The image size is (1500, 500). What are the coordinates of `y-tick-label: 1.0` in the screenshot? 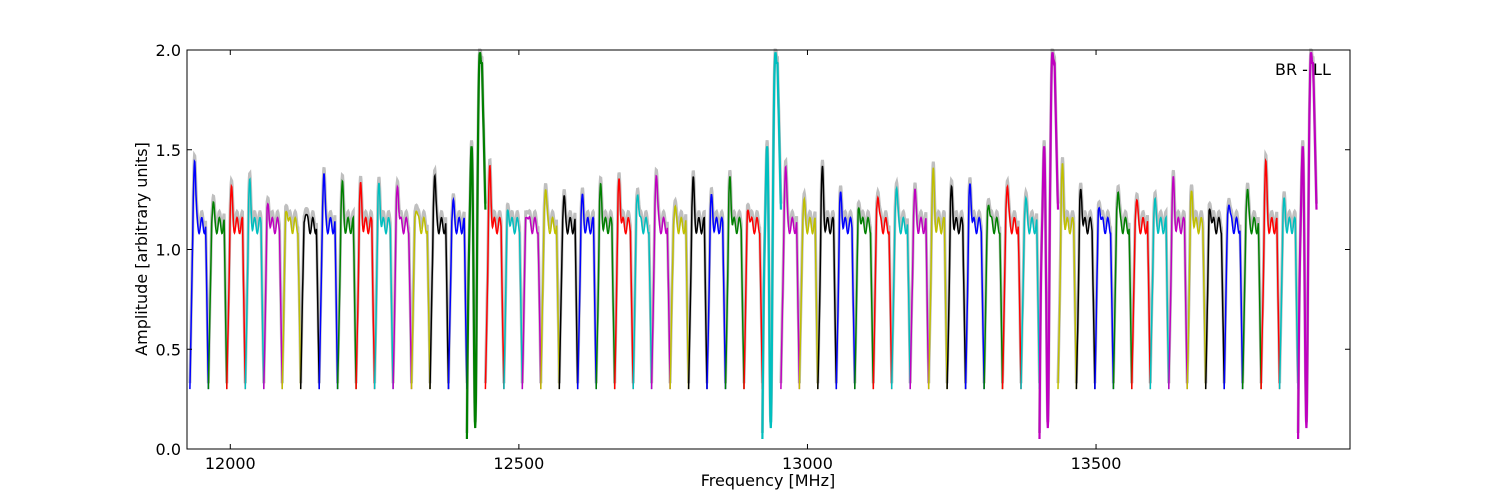 It's located at (168, 250).